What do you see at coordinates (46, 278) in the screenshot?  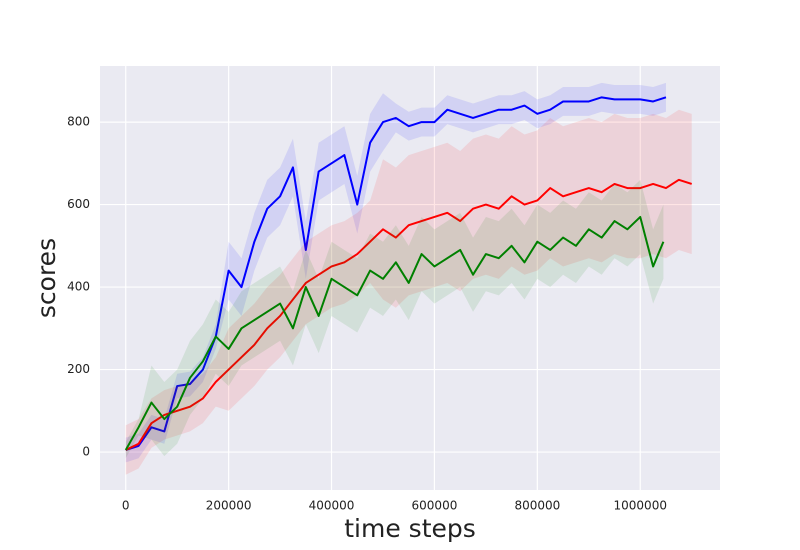 I see `y-axis-label: scores` at bounding box center [46, 278].